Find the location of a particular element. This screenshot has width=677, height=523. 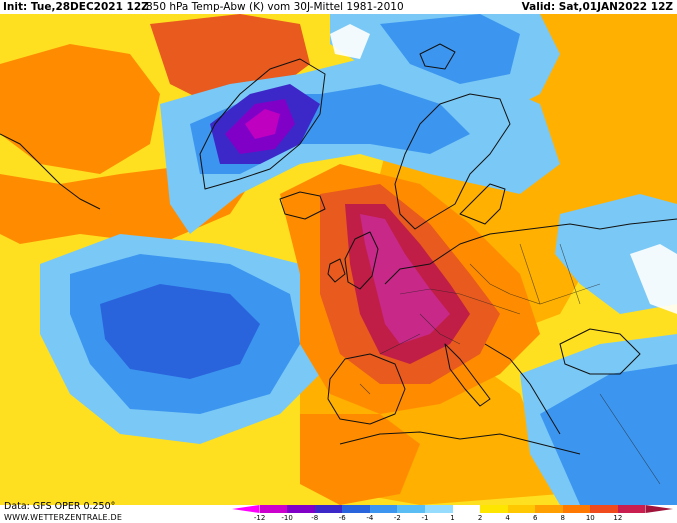

iceland-coast is located at coordinates (302, 205).